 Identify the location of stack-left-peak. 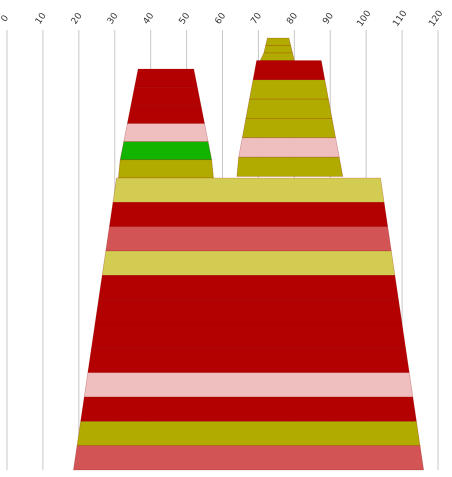
(166, 123).